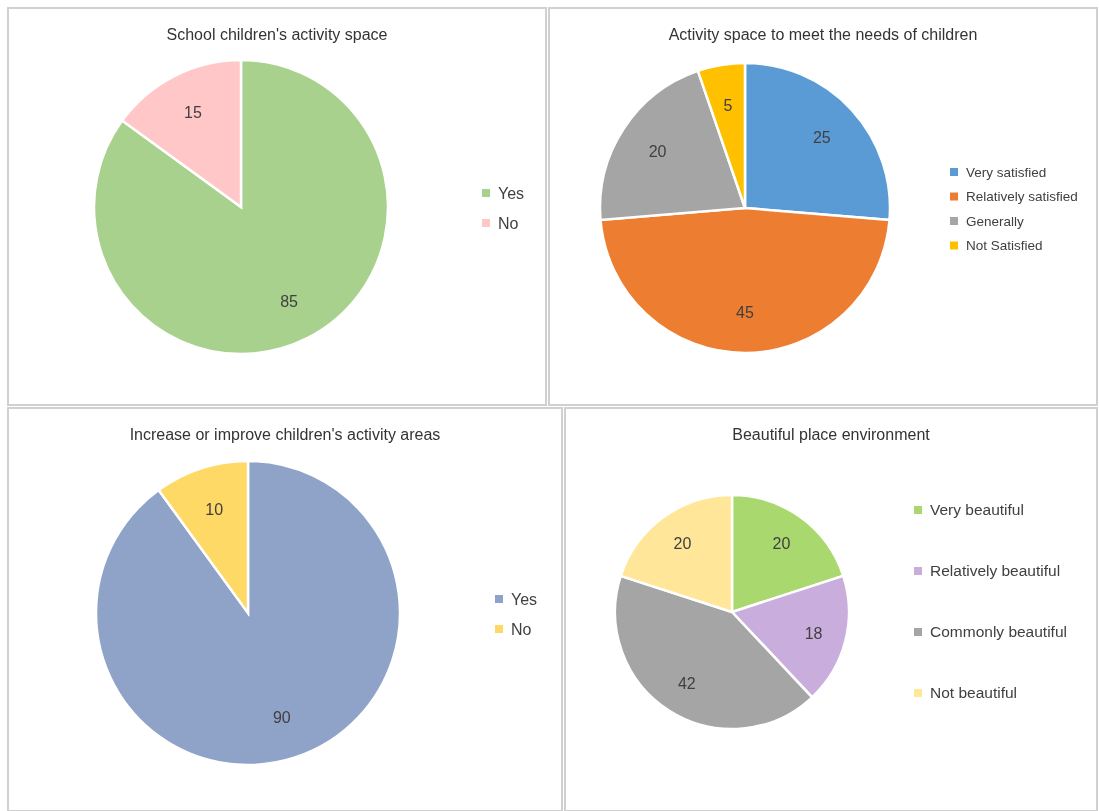 The image size is (1099, 811). Describe the element at coordinates (285, 434) in the screenshot. I see `chart-title: Increase or improve children's activity areas` at that location.